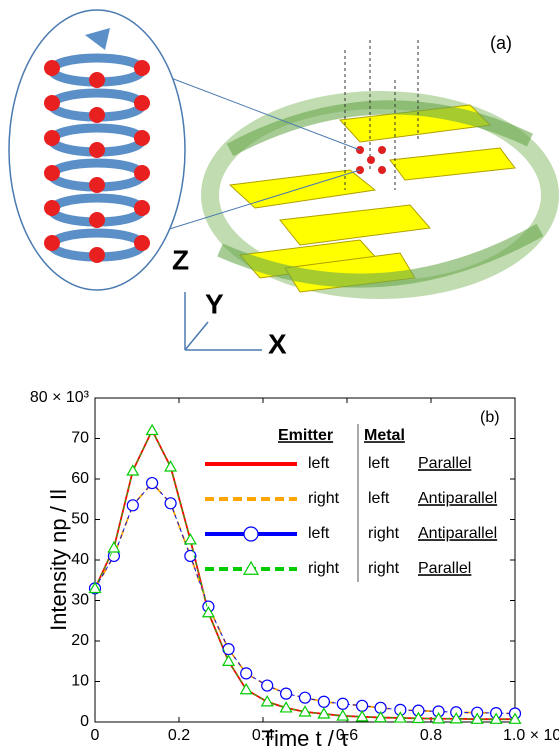 The height and width of the screenshot is (749, 559). What do you see at coordinates (97, 161) in the screenshot?
I see `emitter-dots` at bounding box center [97, 161].